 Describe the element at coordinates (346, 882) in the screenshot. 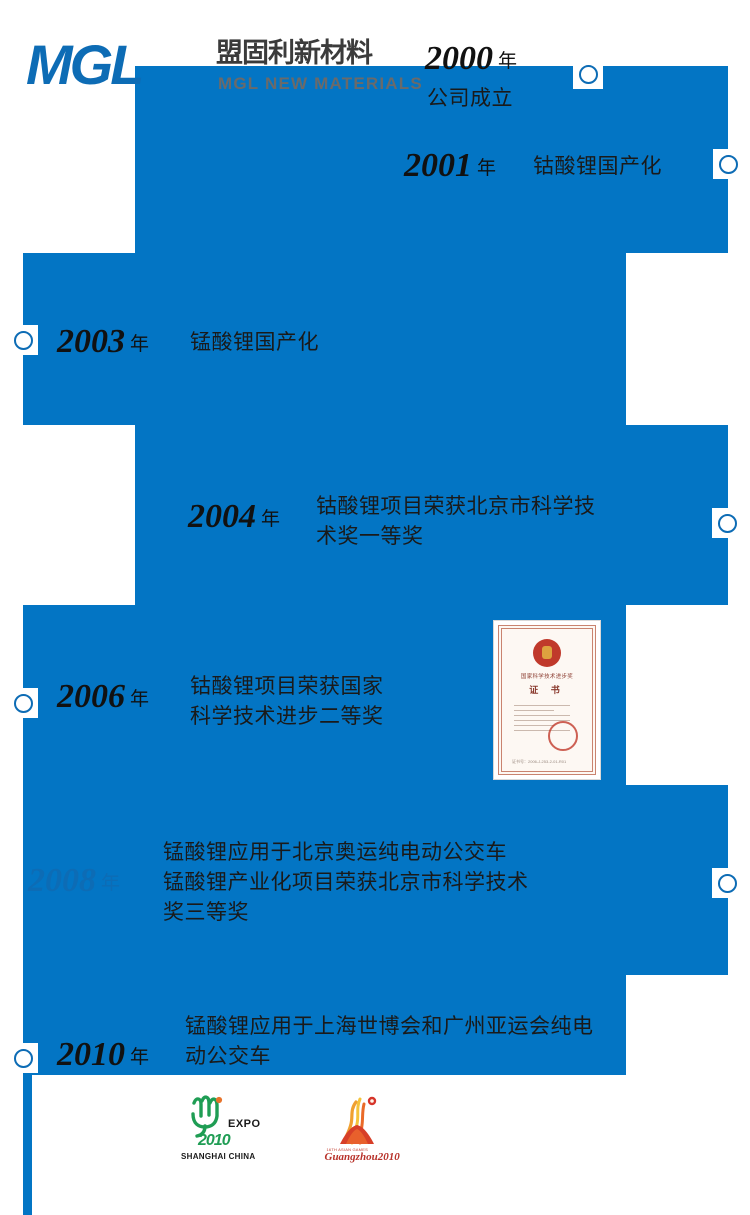

I see `milestone-desc-2008: 锰酸锂应用于北京奥运纯电动公交车 锰酸锂产业化项目荣获北京市科学技术 奖三等奖` at that location.